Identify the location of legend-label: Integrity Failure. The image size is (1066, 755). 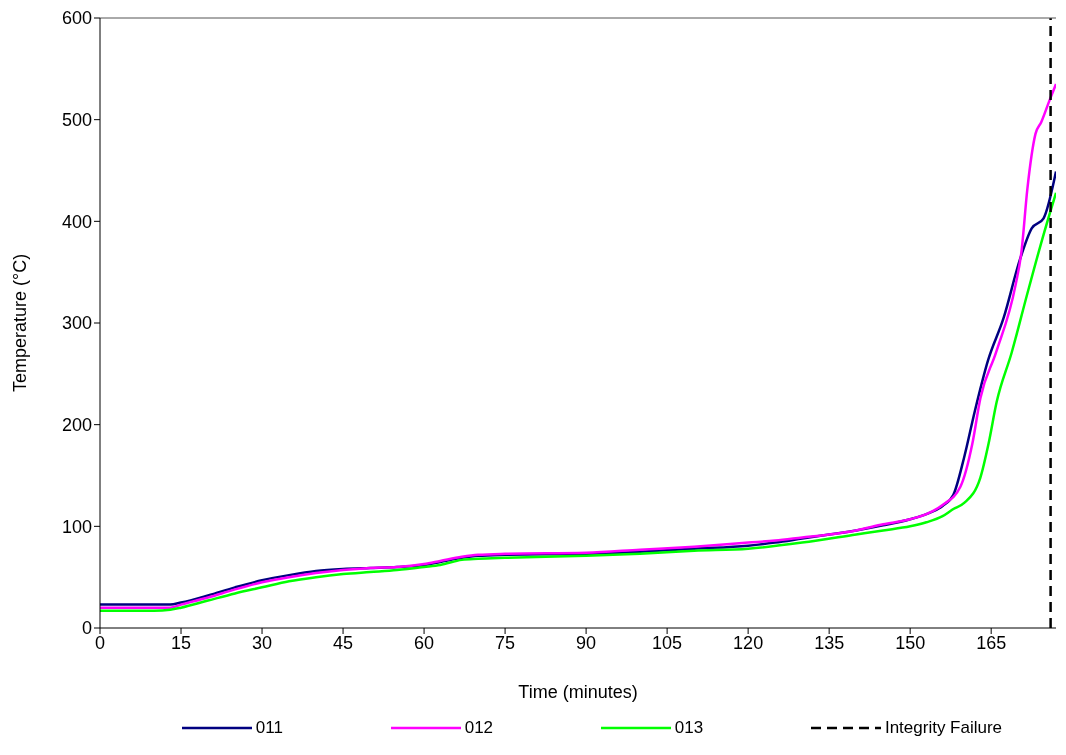
(943, 728).